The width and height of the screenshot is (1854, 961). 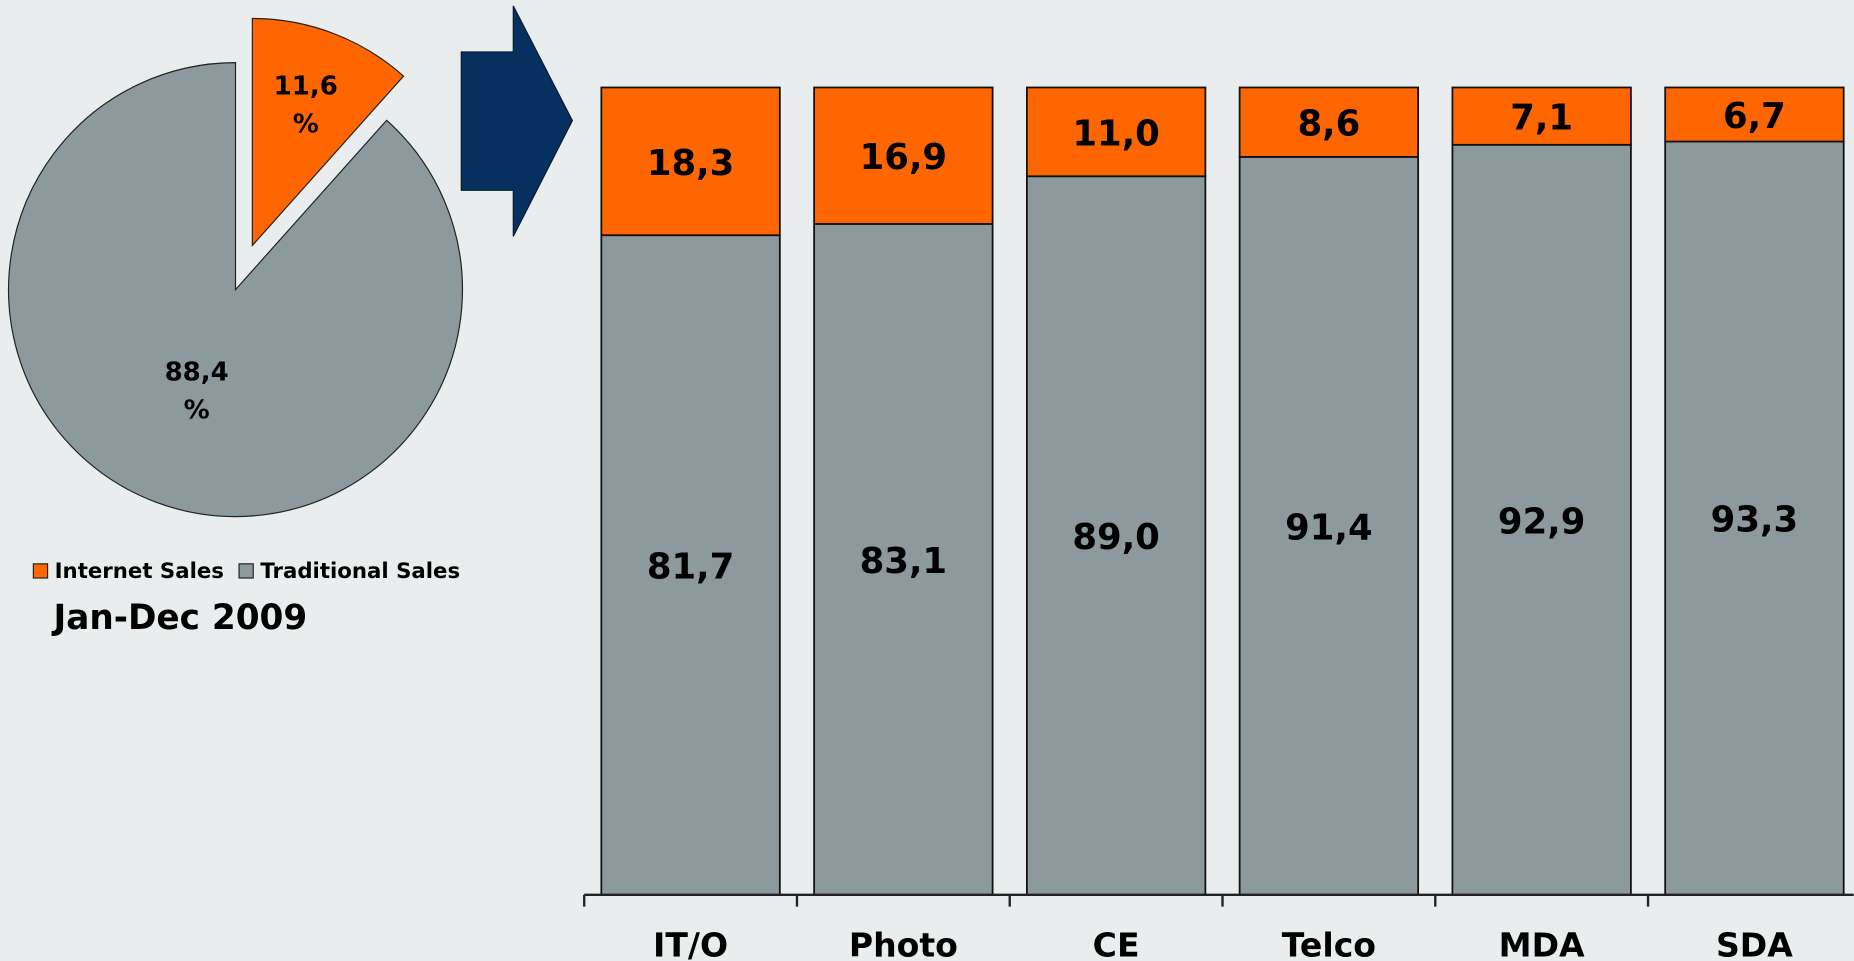 I want to click on x-tick-label: SDA, so click(x=1754, y=943).